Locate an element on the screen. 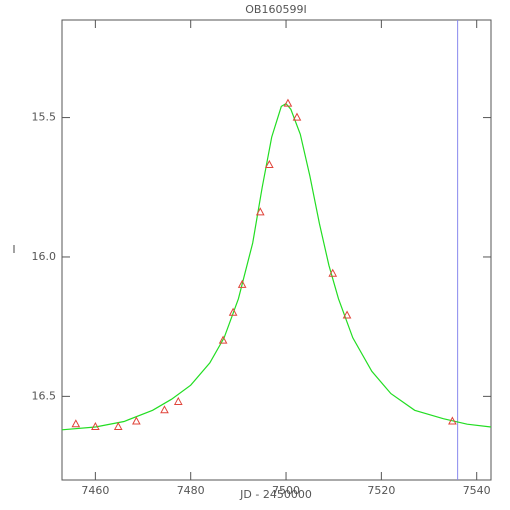  x-axis-label: JD - 2450000 is located at coordinates (275, 494).